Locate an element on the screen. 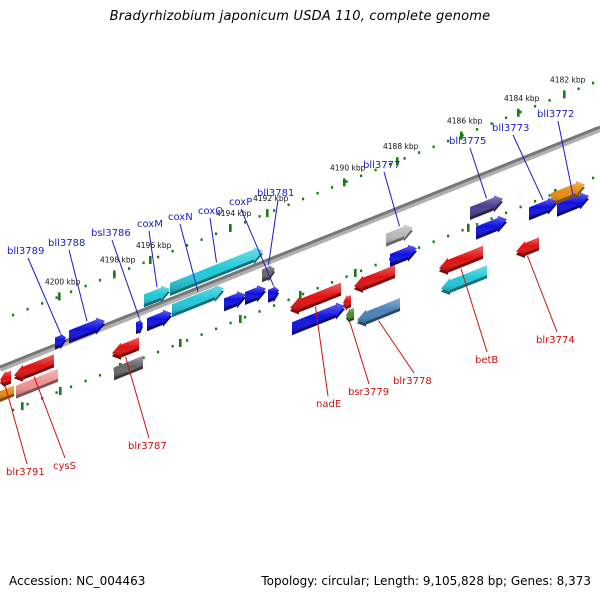 The width and height of the screenshot is (600, 600). gene-label-bll3775: bll3775 is located at coordinates (467, 141).